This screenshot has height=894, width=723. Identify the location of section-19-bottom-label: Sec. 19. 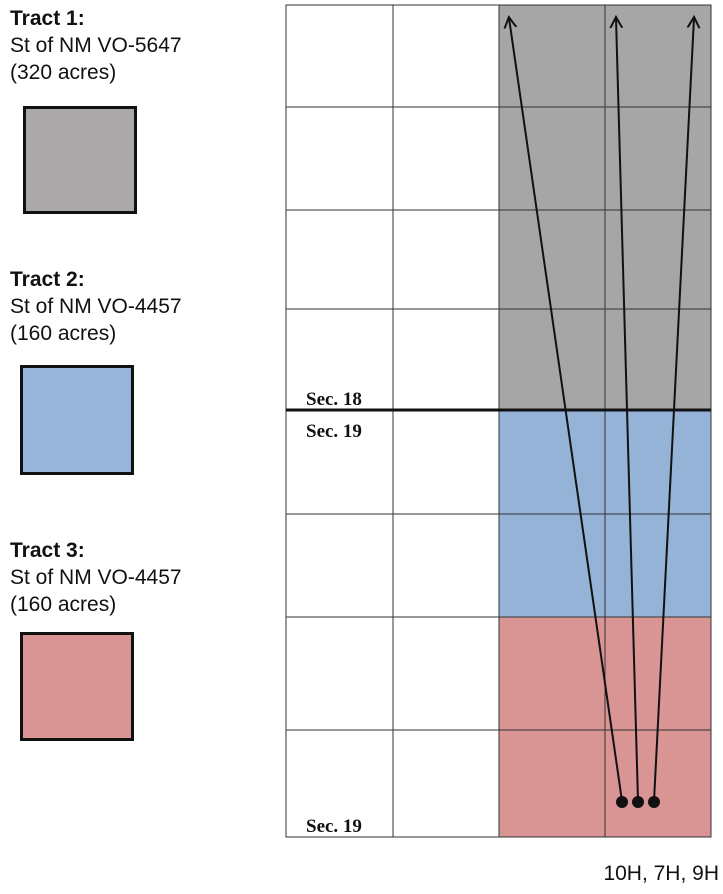
(334, 826).